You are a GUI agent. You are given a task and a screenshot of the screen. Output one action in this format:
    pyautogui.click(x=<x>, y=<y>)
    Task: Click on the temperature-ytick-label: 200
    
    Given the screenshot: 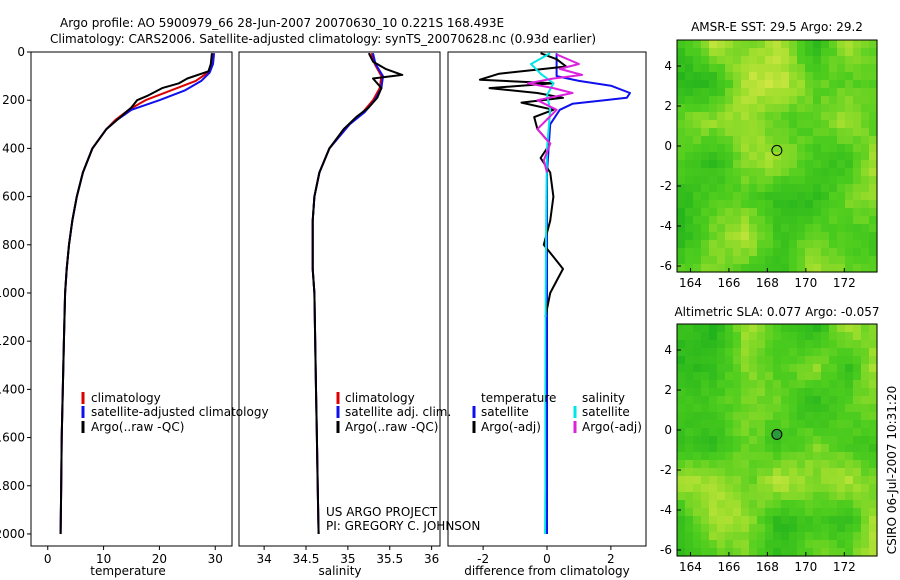 What is the action you would take?
    pyautogui.click(x=13, y=100)
    